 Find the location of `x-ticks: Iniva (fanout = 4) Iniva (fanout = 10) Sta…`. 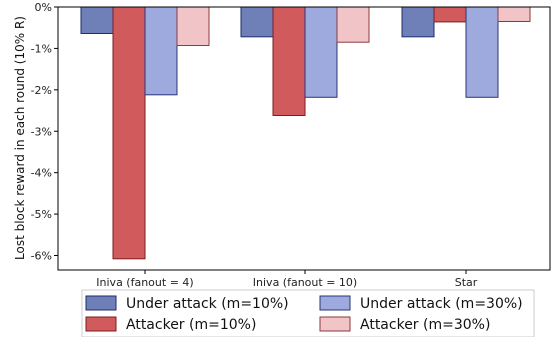

x-ticks: Iniva (fanout = 4) Iniva (fanout = 10) Sta… is located at coordinates (287, 279).